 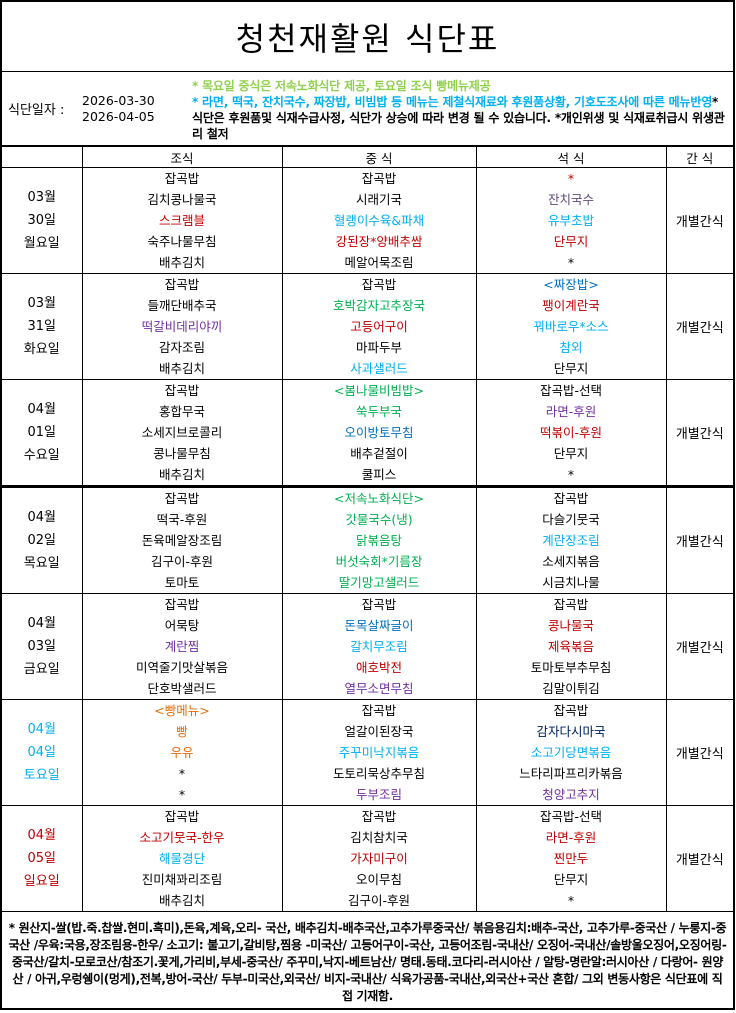 I want to click on menu-item: 김치콩나물국, so click(x=182, y=199).